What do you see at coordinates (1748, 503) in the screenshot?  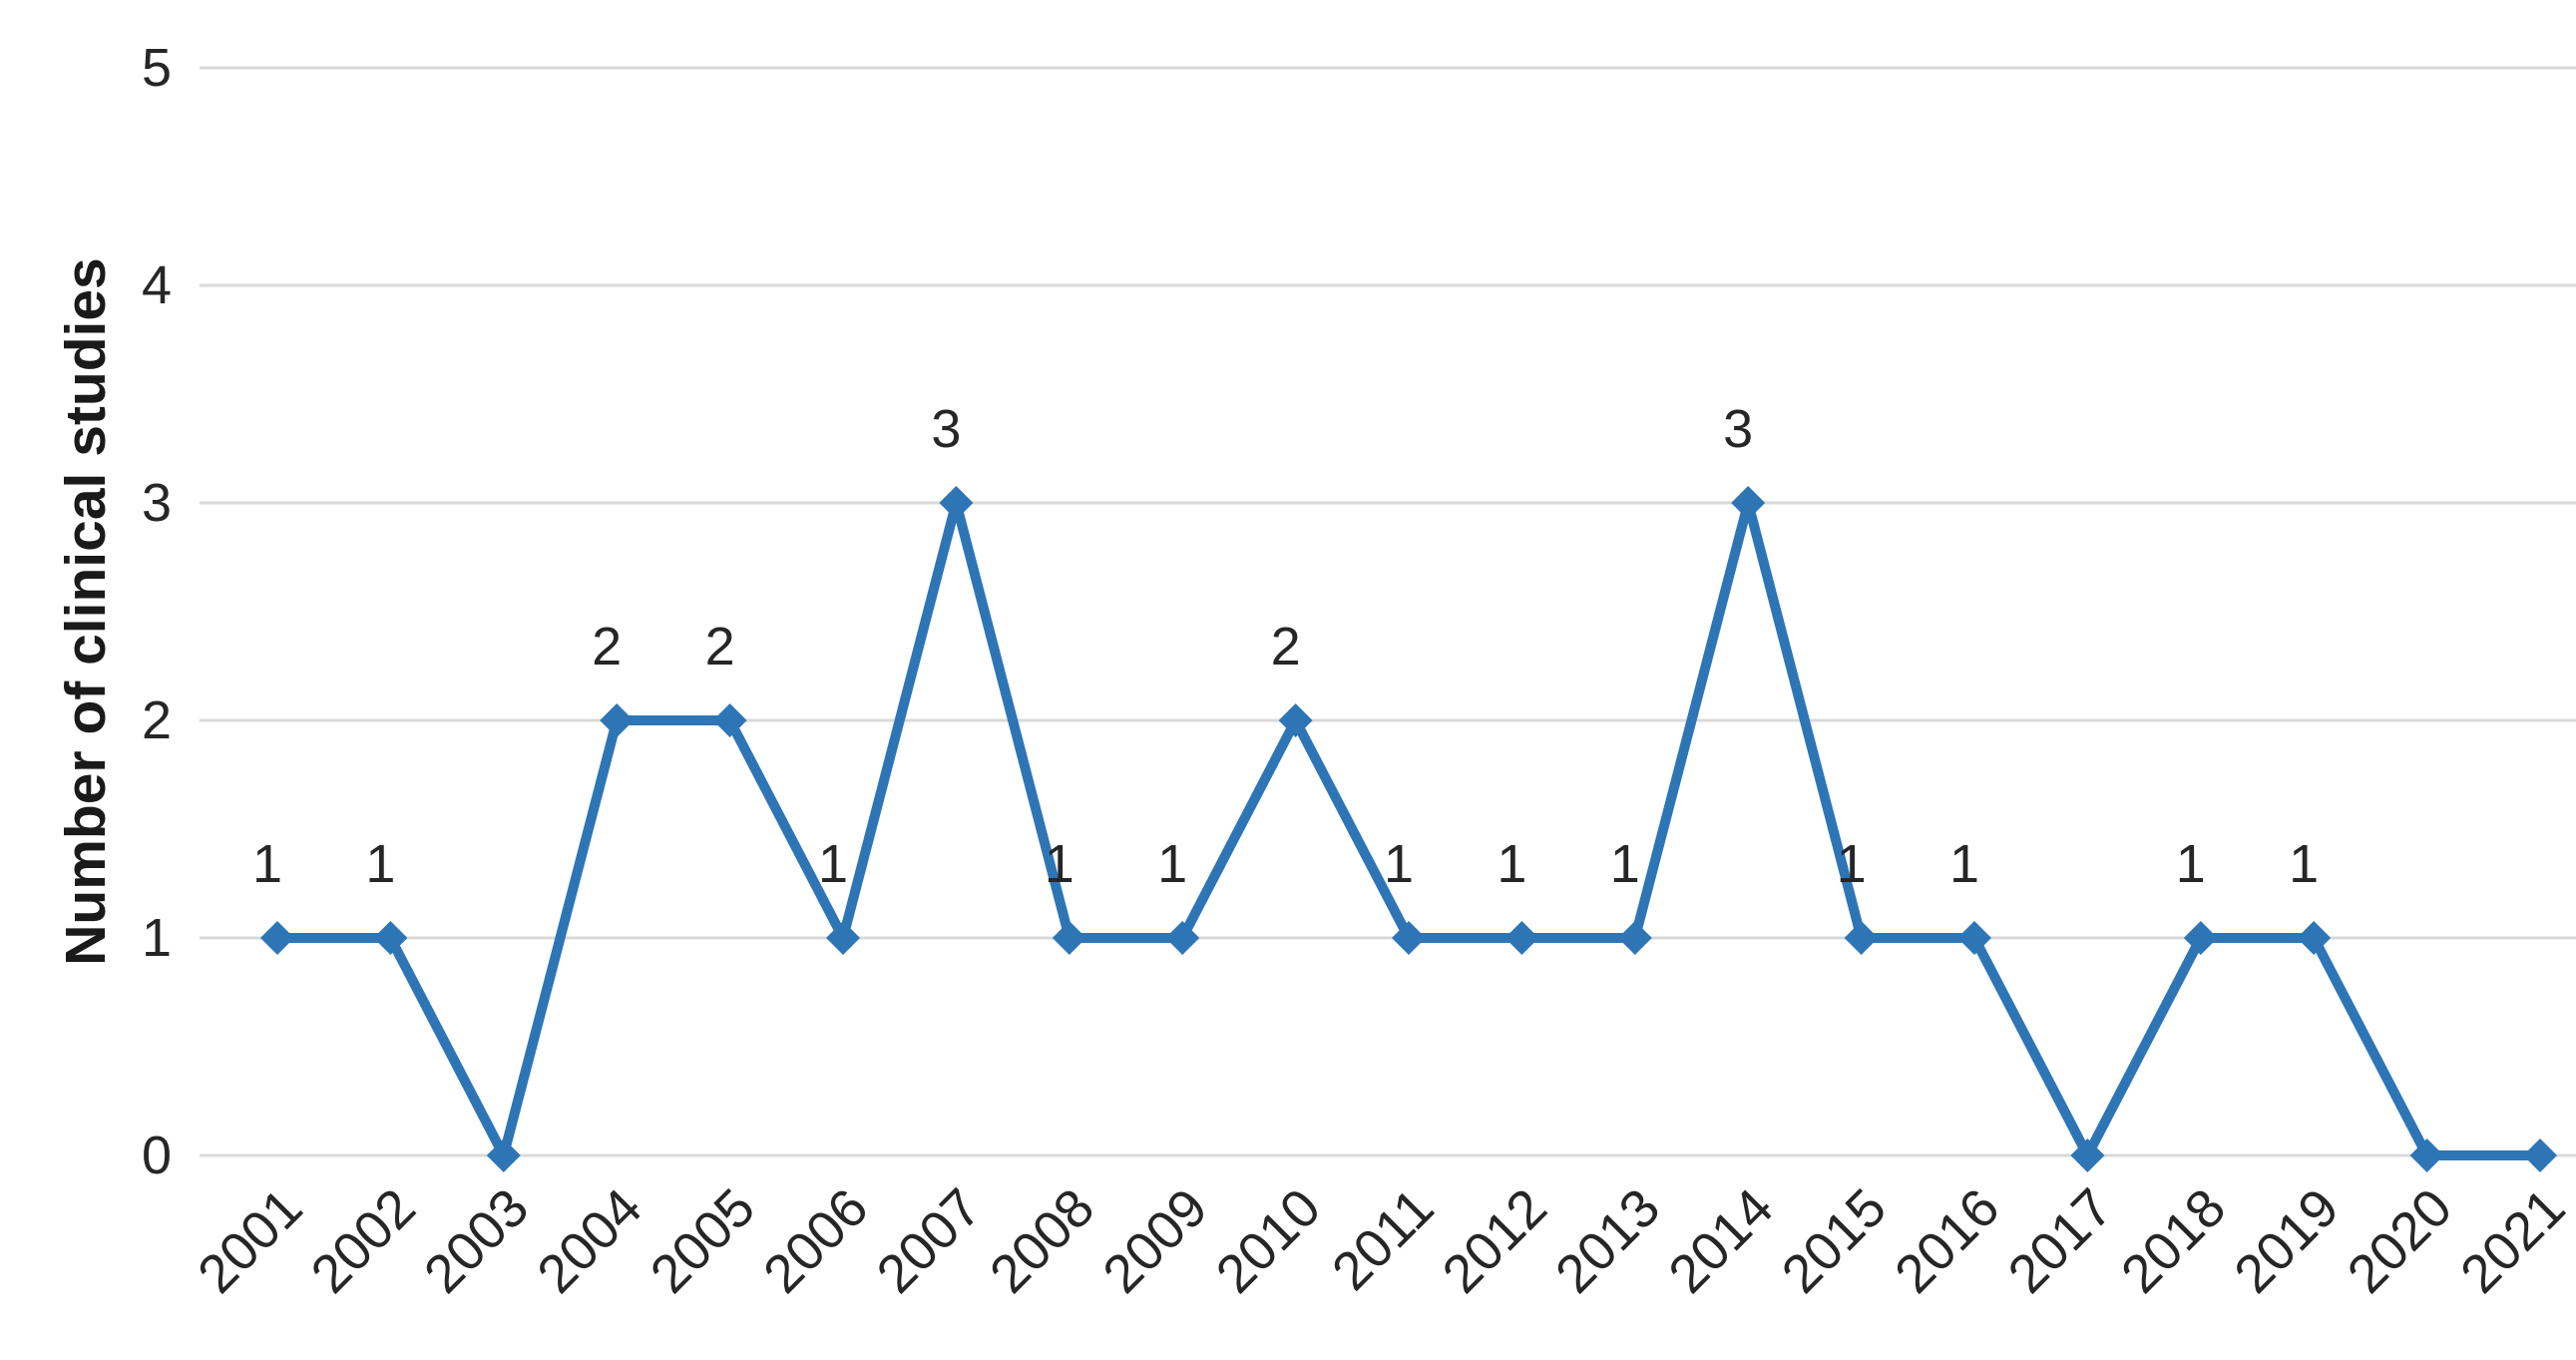 I see `data-point-2014` at bounding box center [1748, 503].